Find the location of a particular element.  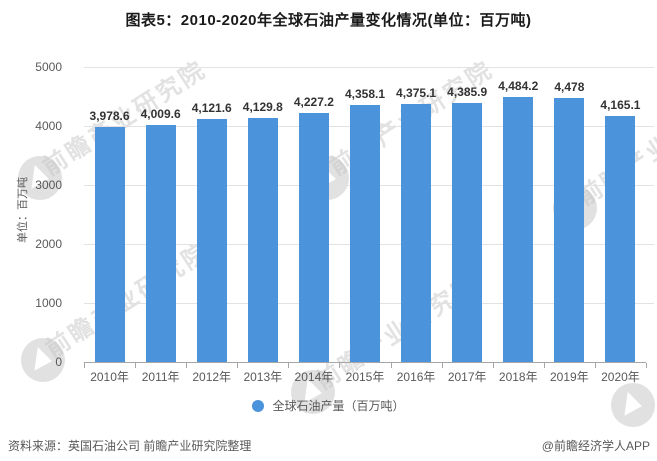

y-tick-label: 3000 is located at coordinates (48, 185).